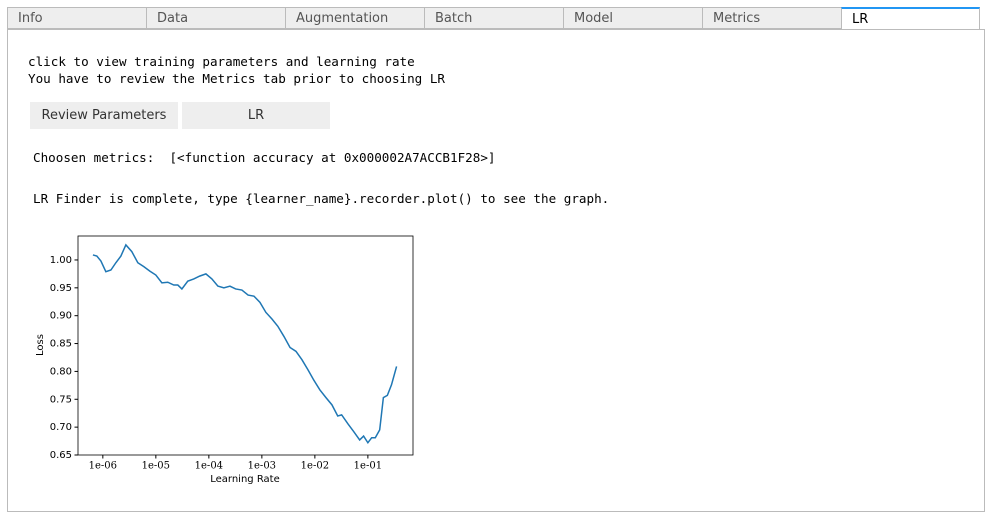  Describe the element at coordinates (315, 466) in the screenshot. I see `x-tick-label: 1e-02` at that location.